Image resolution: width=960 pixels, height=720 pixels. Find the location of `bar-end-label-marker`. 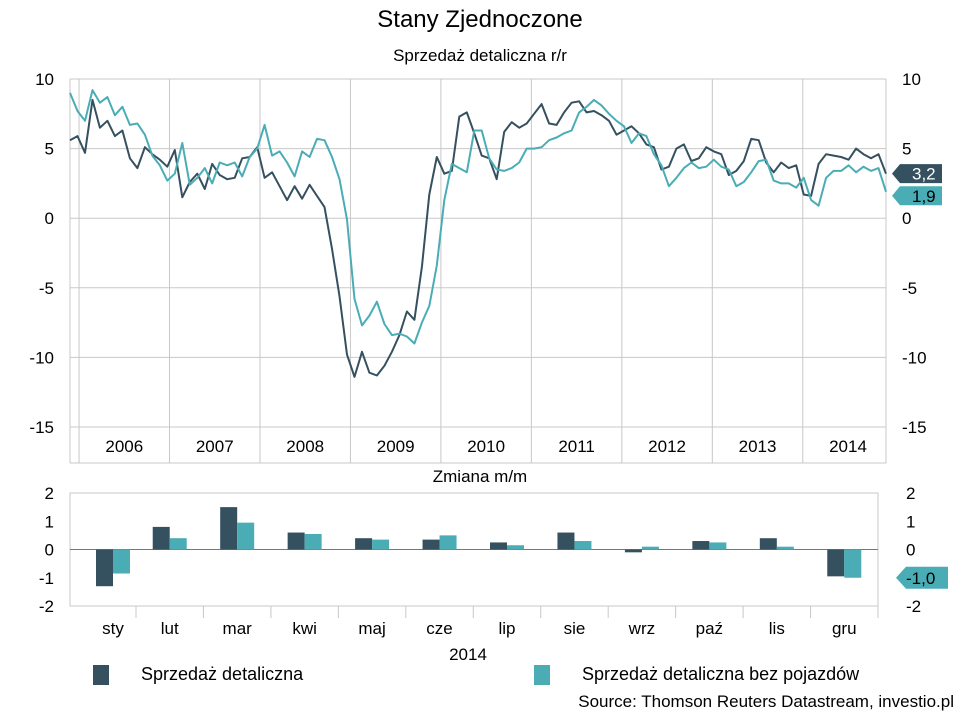

bar-end-label-marker is located at coordinates (922, 577).